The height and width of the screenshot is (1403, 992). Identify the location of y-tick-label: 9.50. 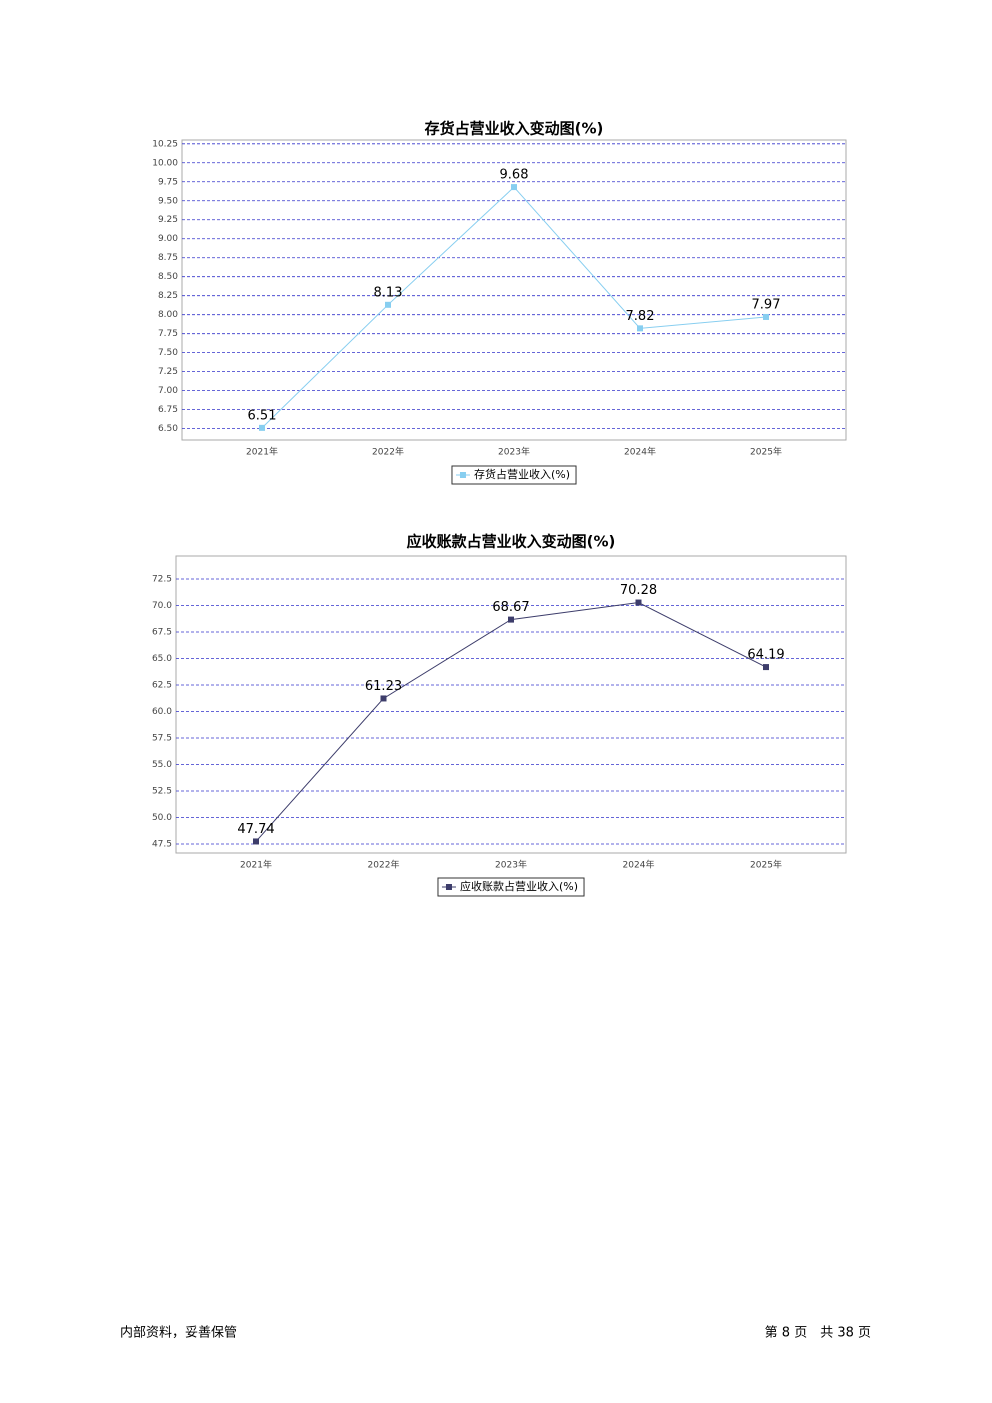
(168, 201).